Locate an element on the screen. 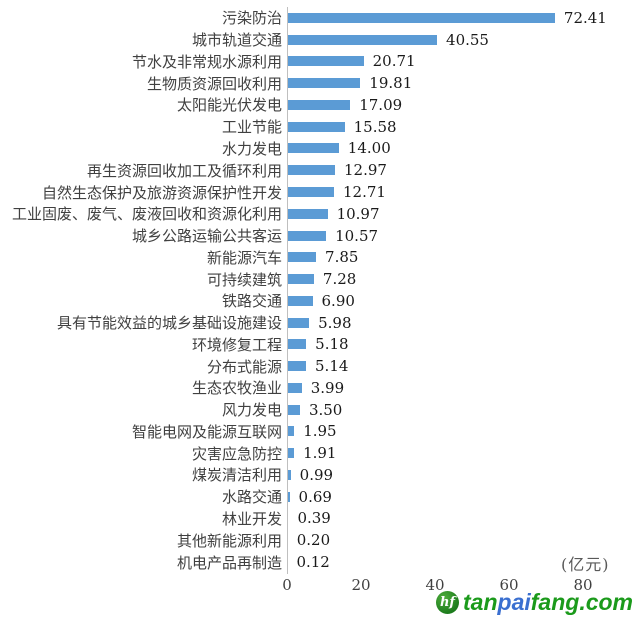 This screenshot has height=619, width=635. chart-row: 可持续建筑 7.28 is located at coordinates (317, 279).